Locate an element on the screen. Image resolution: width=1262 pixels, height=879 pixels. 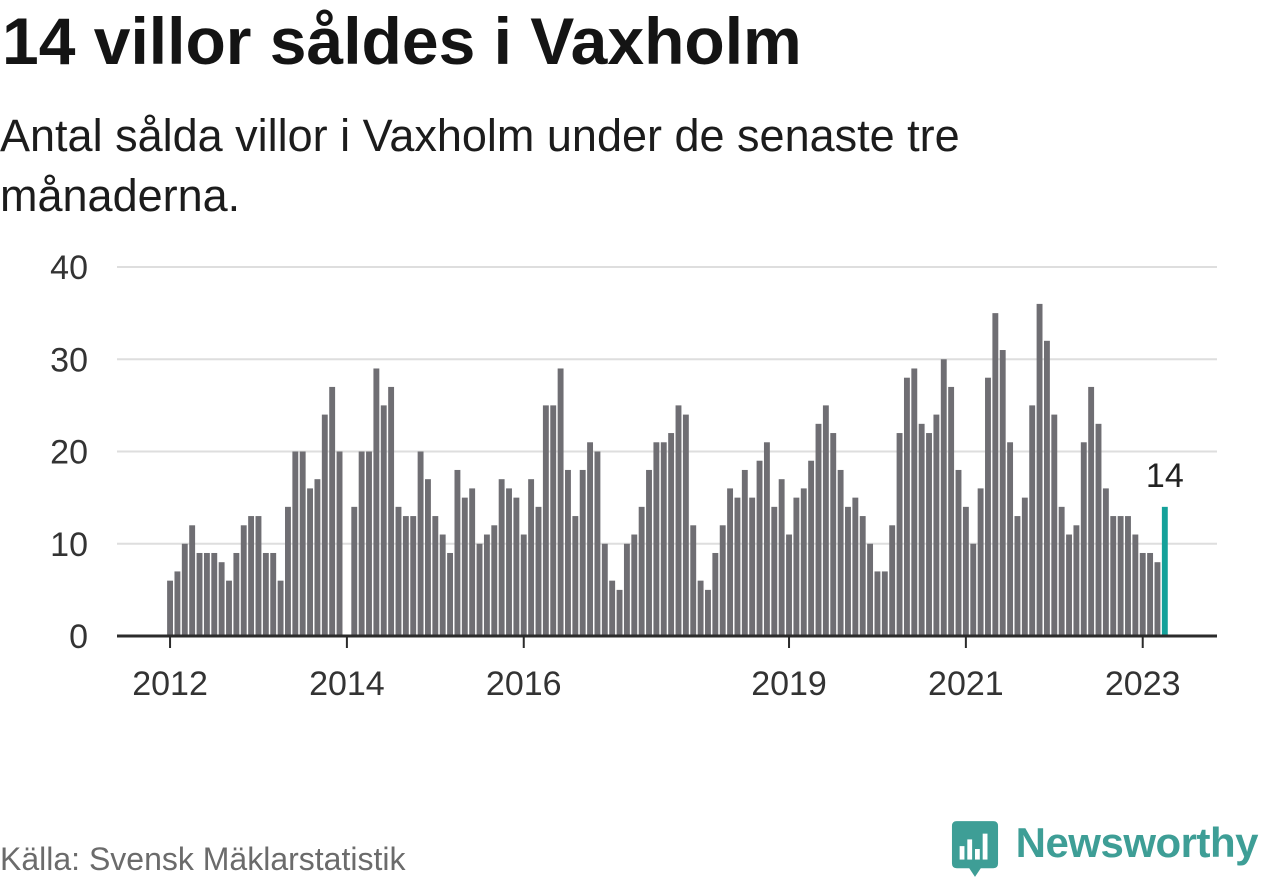
brand-name: Newsworthy is located at coordinates (1137, 842).